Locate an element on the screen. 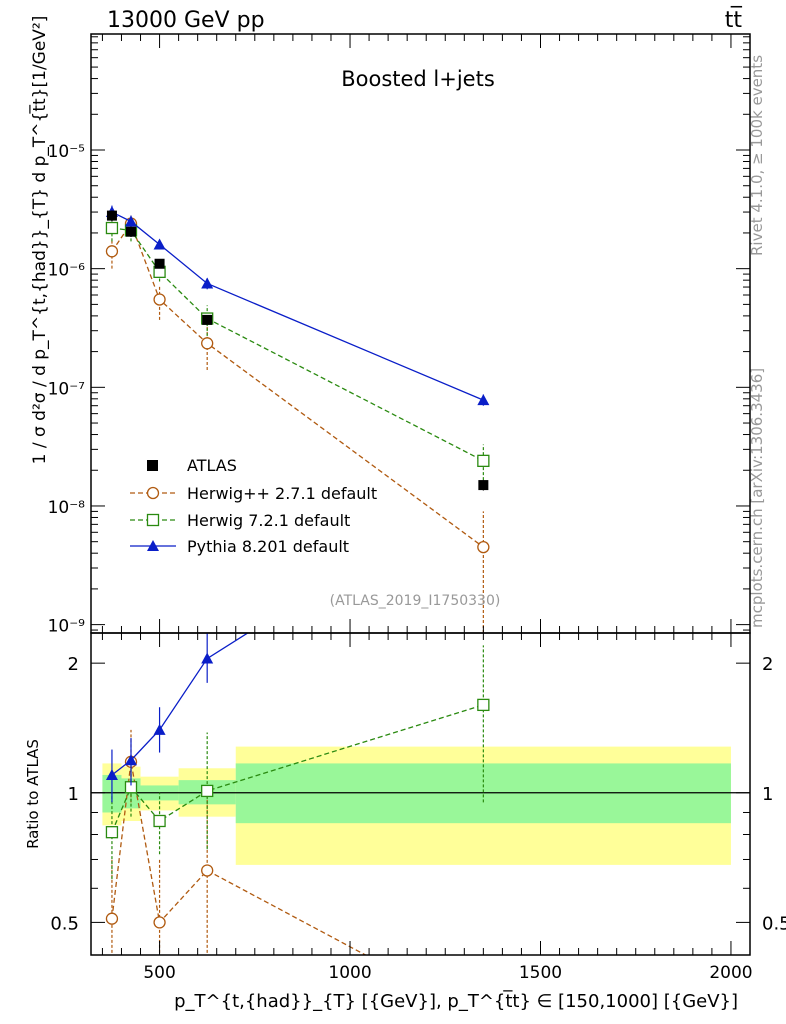 This screenshot has height=1024, width=786. legend-marker-herwigpp is located at coordinates (153, 493).